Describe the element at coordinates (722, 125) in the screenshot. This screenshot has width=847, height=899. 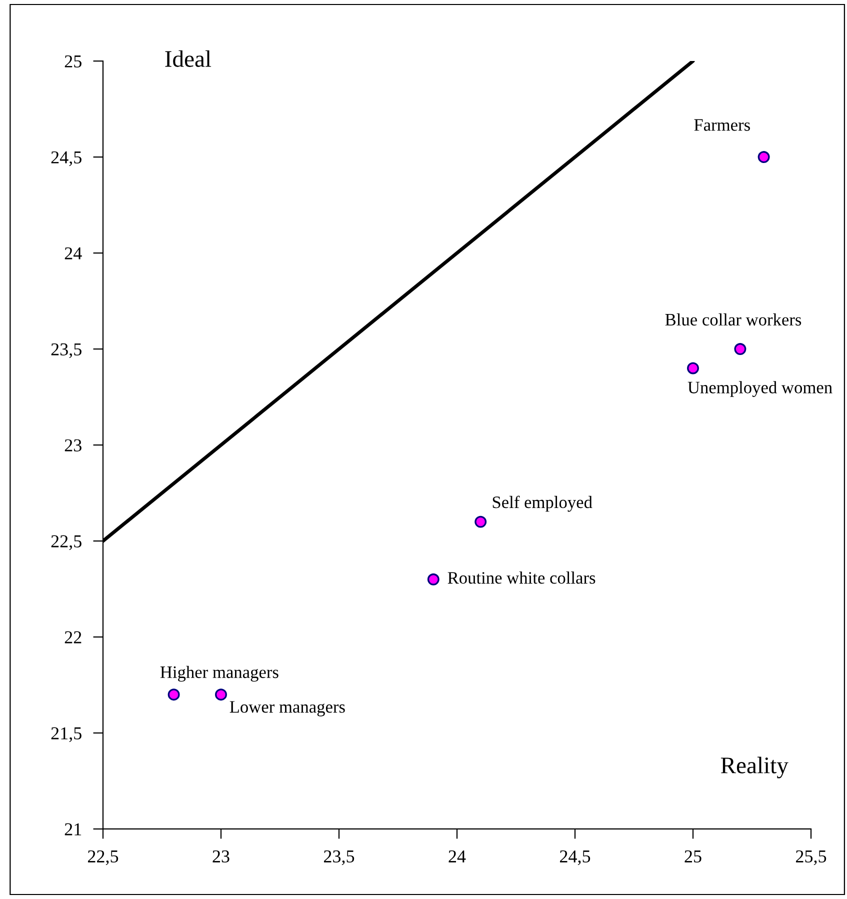
I see `annotation: Farmers` at that location.